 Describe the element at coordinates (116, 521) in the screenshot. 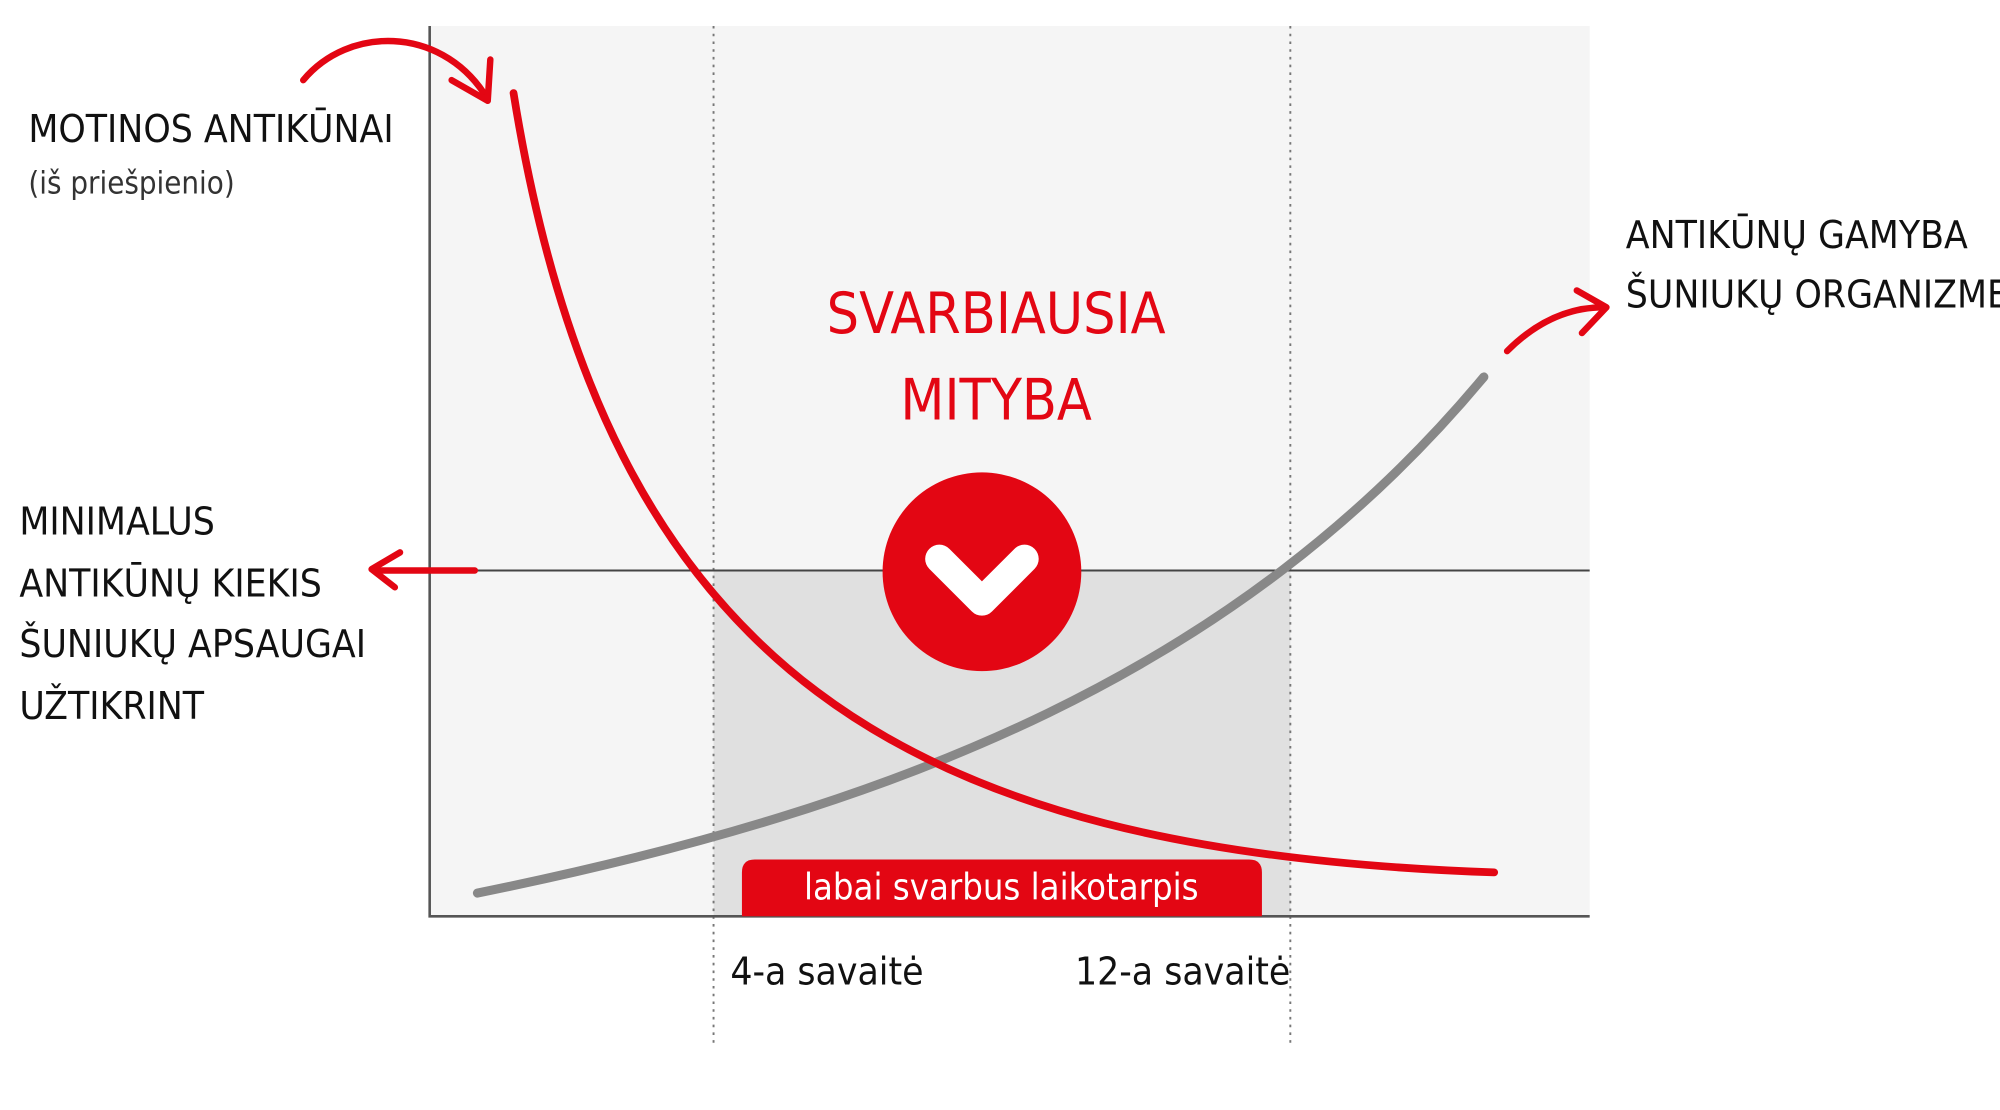

I see `label: MINIMALUS` at that location.